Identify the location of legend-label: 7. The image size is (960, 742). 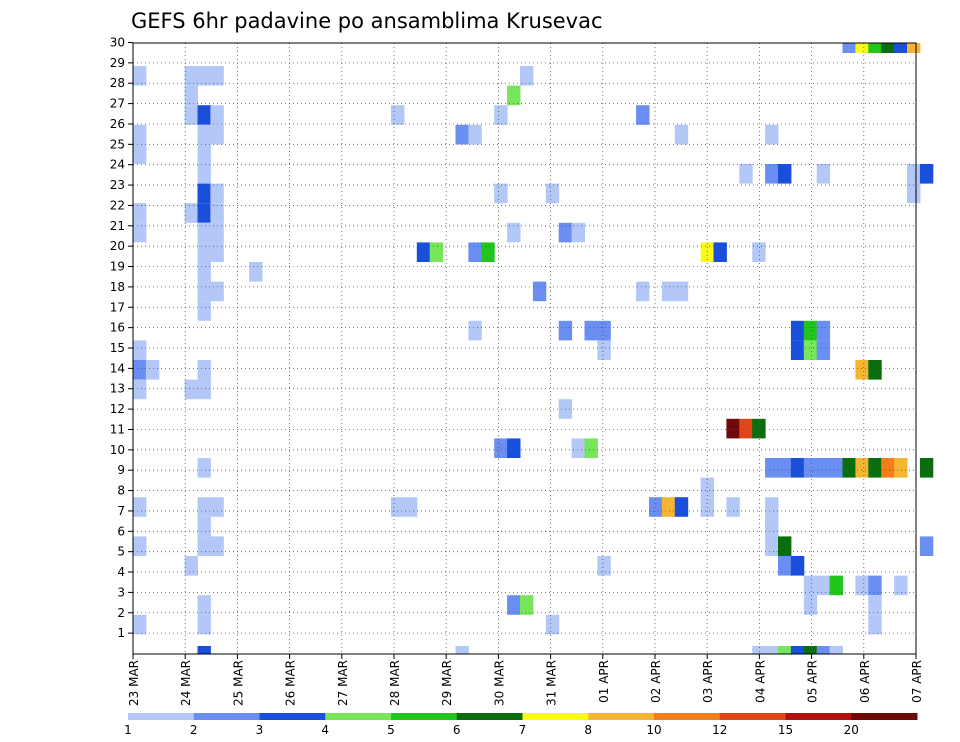
(523, 730).